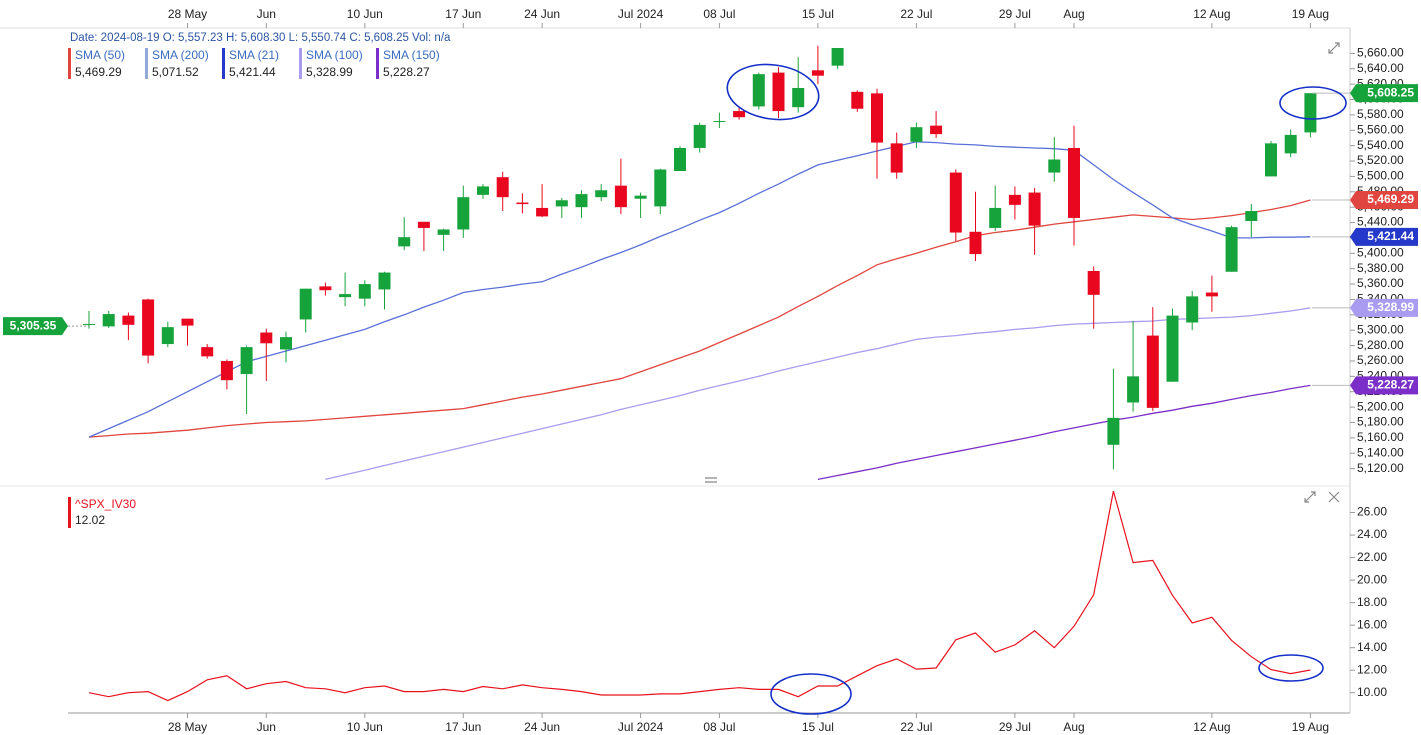  What do you see at coordinates (411, 55) in the screenshot?
I see `legend-name: SMA (150)` at bounding box center [411, 55].